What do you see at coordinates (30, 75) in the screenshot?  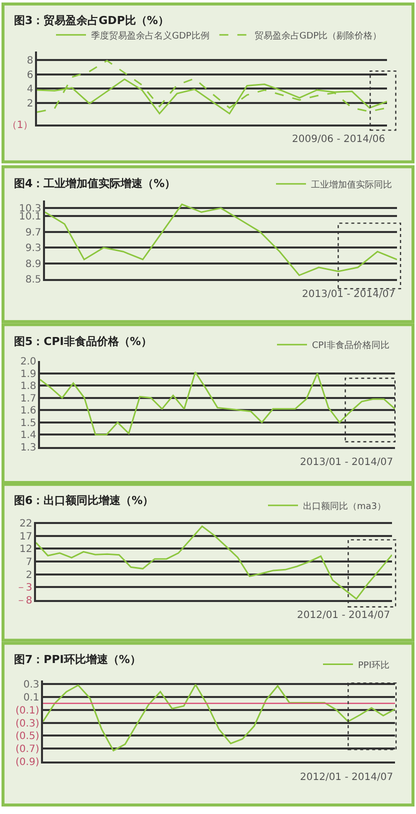 I see `y-tick-label: 6` at bounding box center [30, 75].